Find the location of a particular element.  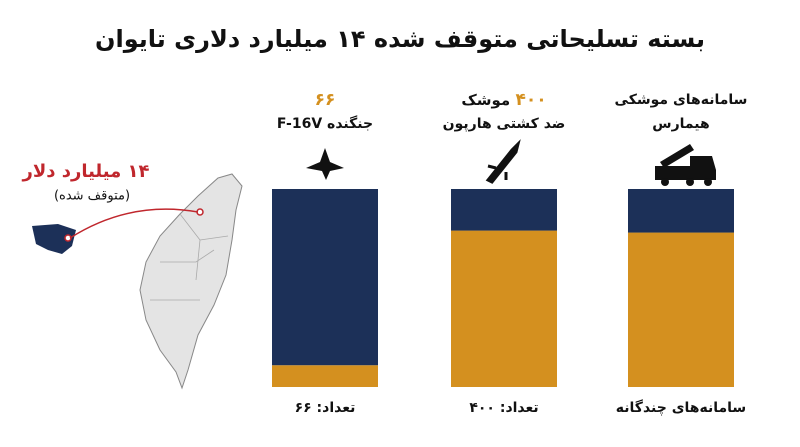

usa-map is located at coordinates (54, 239).